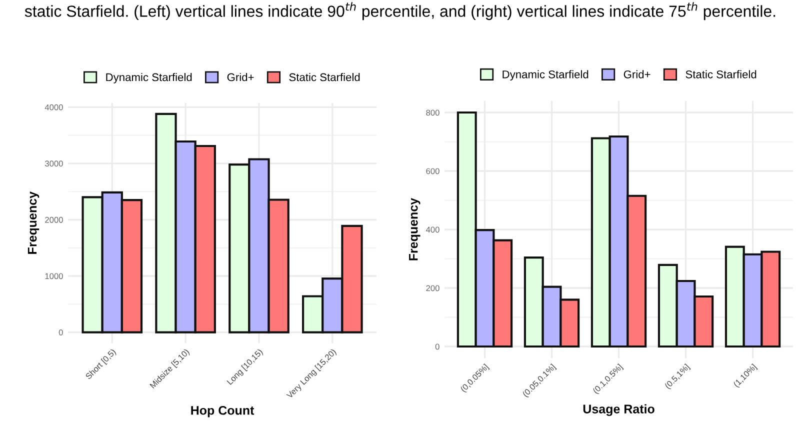  Describe the element at coordinates (433, 288) in the screenshot. I see `y-tick-label: 200` at that location.